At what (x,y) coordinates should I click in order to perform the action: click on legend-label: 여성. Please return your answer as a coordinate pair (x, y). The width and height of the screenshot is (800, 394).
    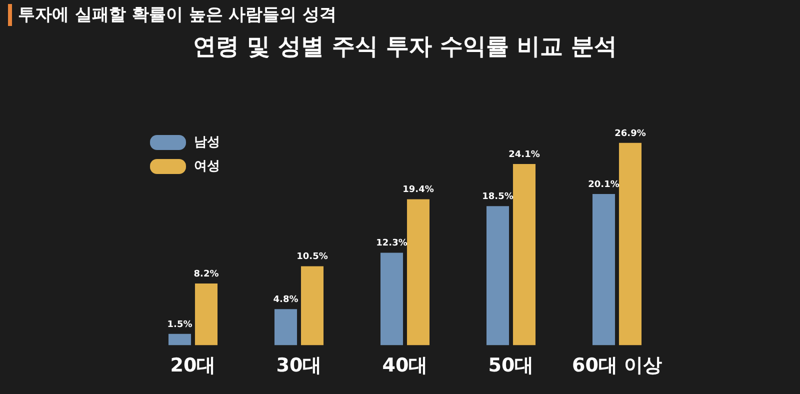
    Looking at the image, I should click on (207, 166).